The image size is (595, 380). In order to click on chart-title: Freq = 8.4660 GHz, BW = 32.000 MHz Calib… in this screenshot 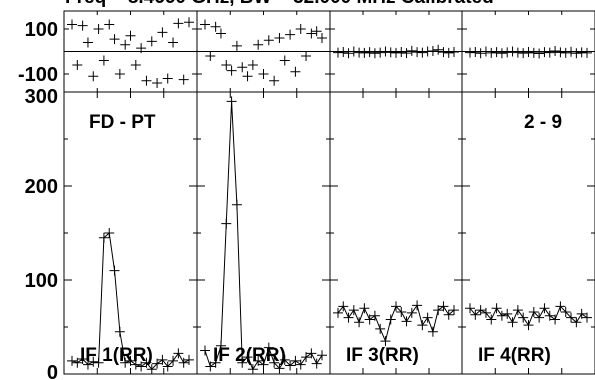, I will do `click(279, 4)`.